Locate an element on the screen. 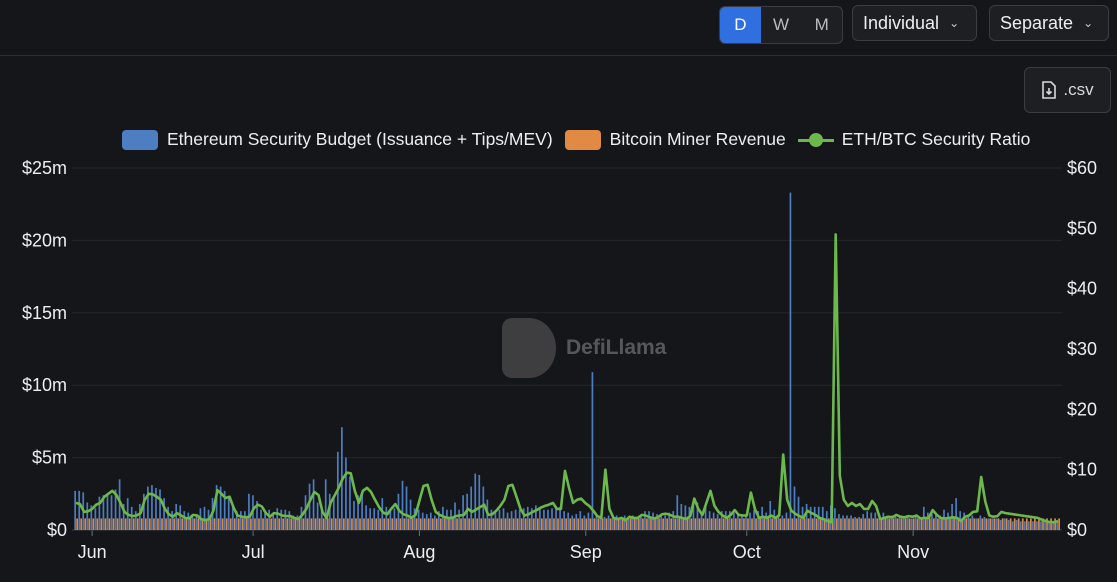 This screenshot has width=1117, height=582. y-axis-right-tick-label: $40 is located at coordinates (1082, 289).